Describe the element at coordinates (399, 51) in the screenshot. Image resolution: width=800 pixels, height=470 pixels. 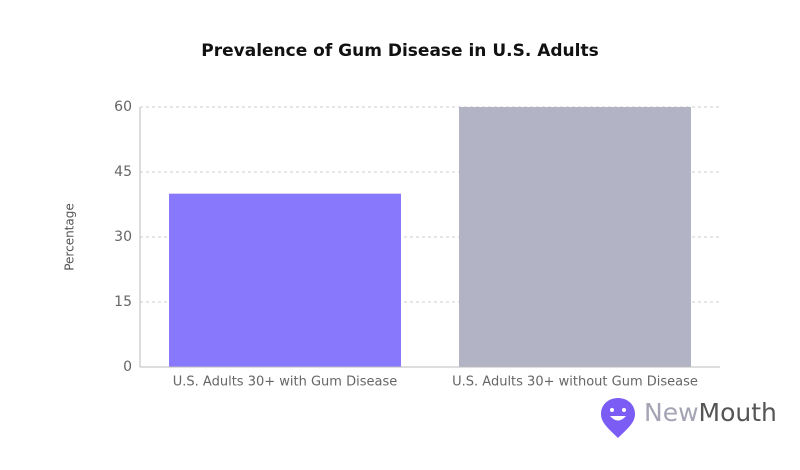
I see `chart-title: Prevalence of Gum Disease in U.S. Adults` at that location.